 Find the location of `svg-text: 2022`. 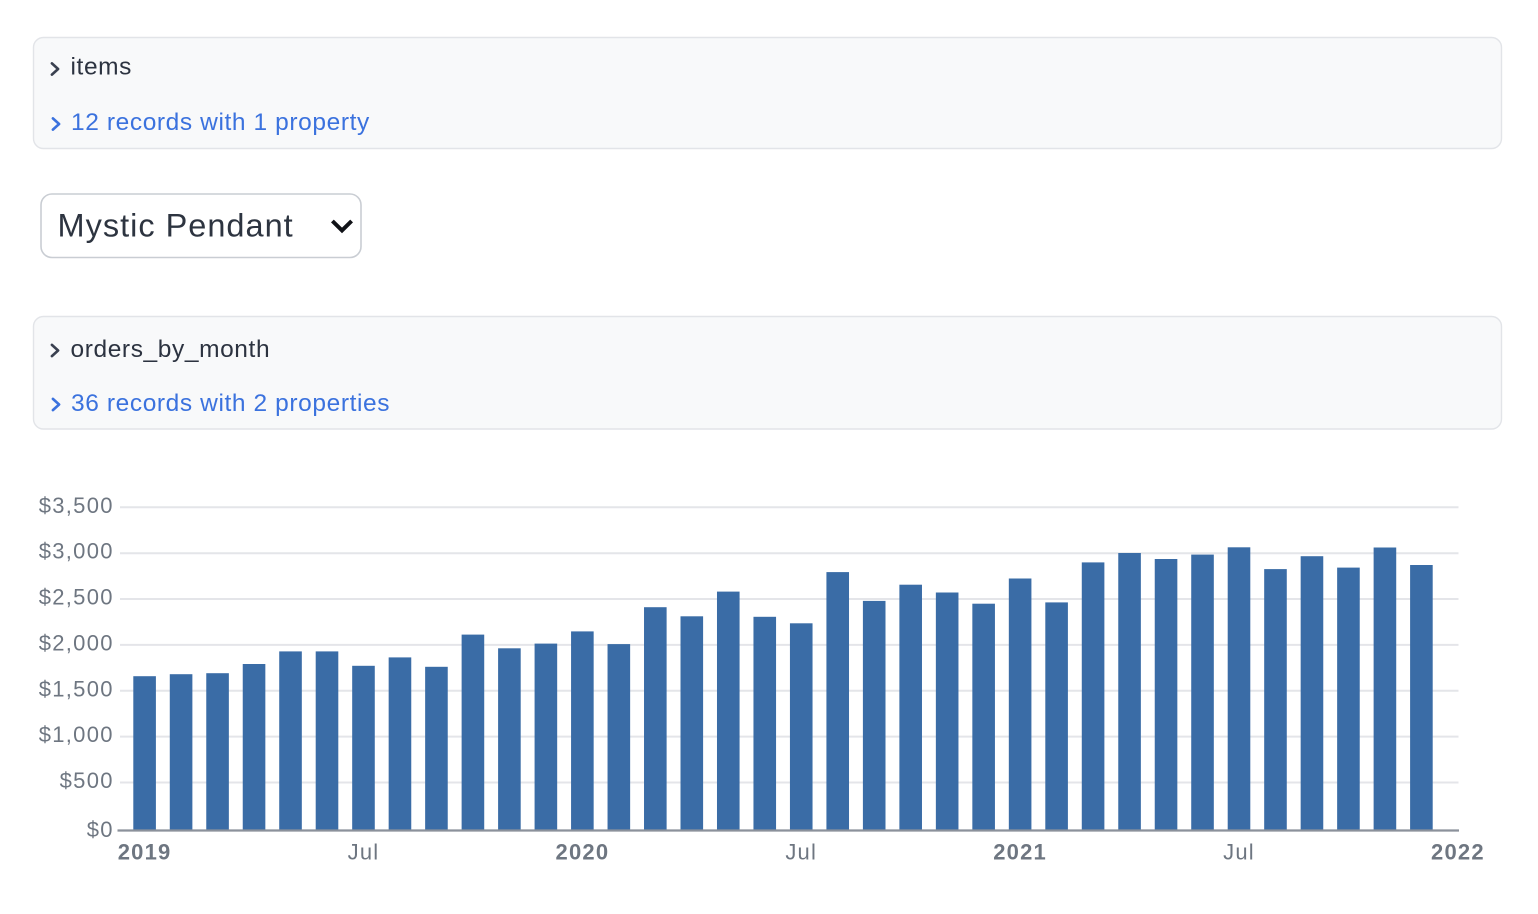

svg-text: 2022 is located at coordinates (1458, 852).